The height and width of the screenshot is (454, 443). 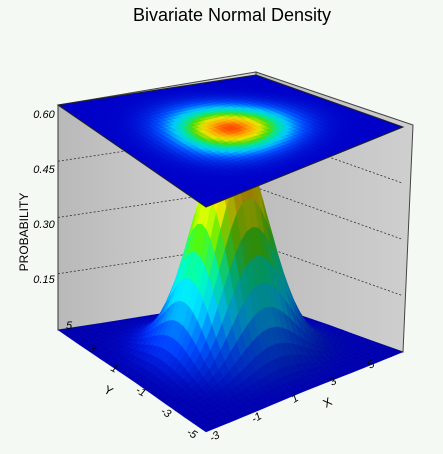 I want to click on x-tick-label: -3, so click(x=215, y=437).